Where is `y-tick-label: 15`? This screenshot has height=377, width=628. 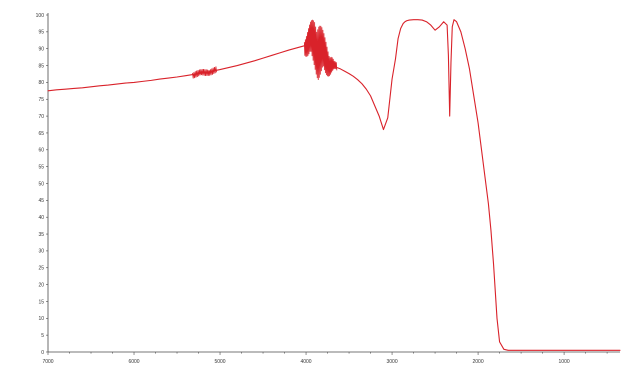
y-tick-label: 15 is located at coordinates (41, 302).